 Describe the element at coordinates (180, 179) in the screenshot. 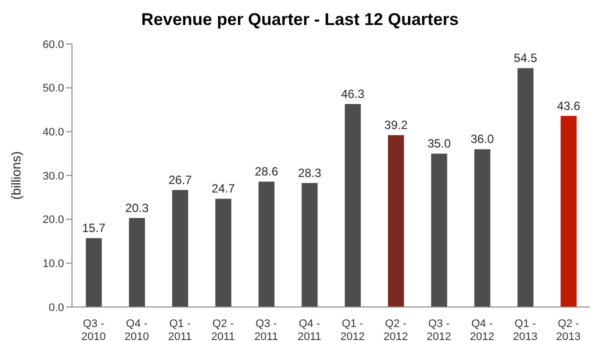

I see `data-label: 26.7` at that location.